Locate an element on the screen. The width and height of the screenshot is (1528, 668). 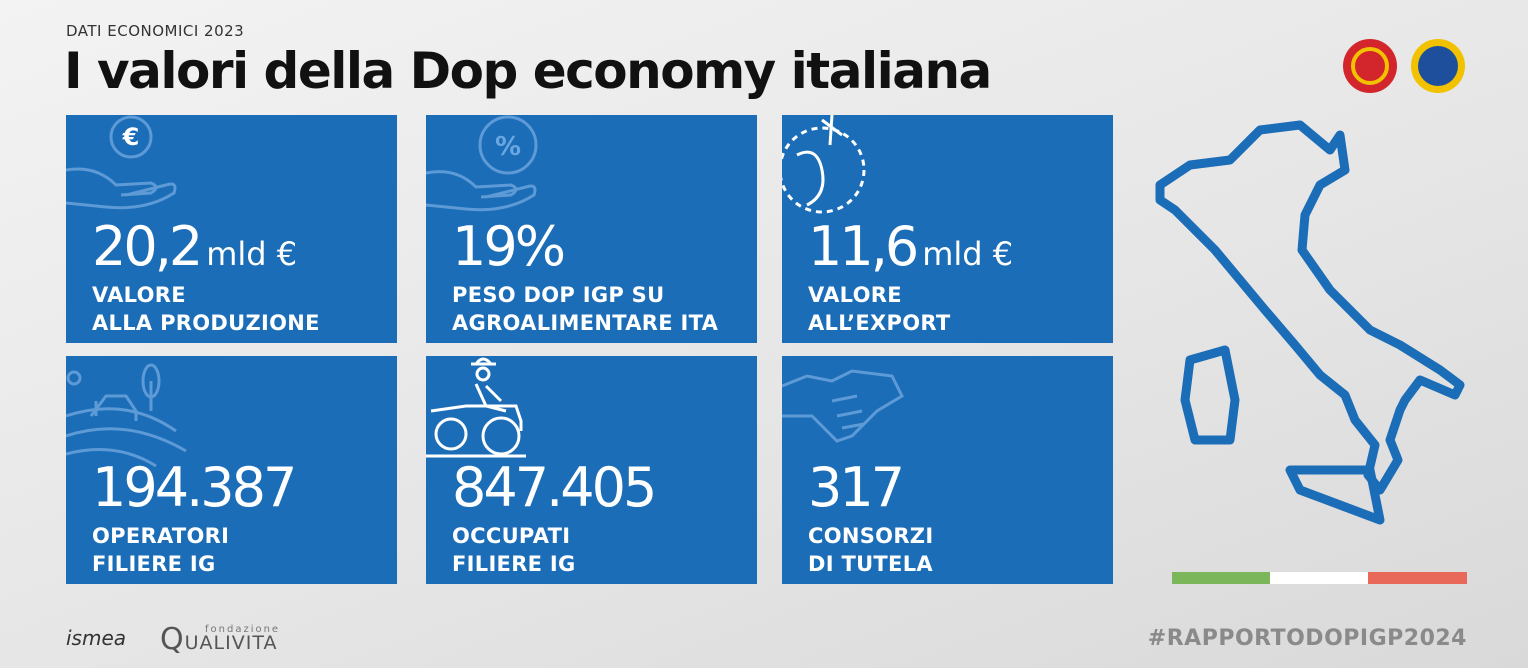
title: I valori della Dop economy italiana is located at coordinates (528, 71).